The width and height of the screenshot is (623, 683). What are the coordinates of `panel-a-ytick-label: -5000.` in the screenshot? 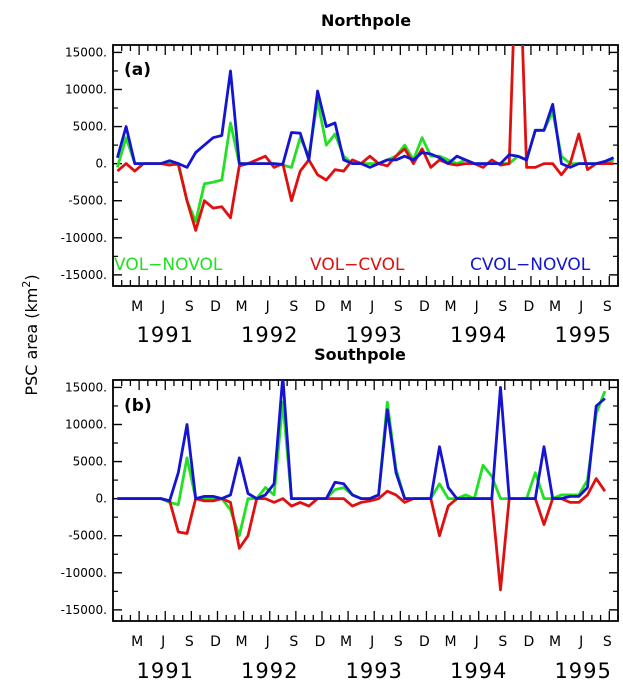 It's located at (87, 201).